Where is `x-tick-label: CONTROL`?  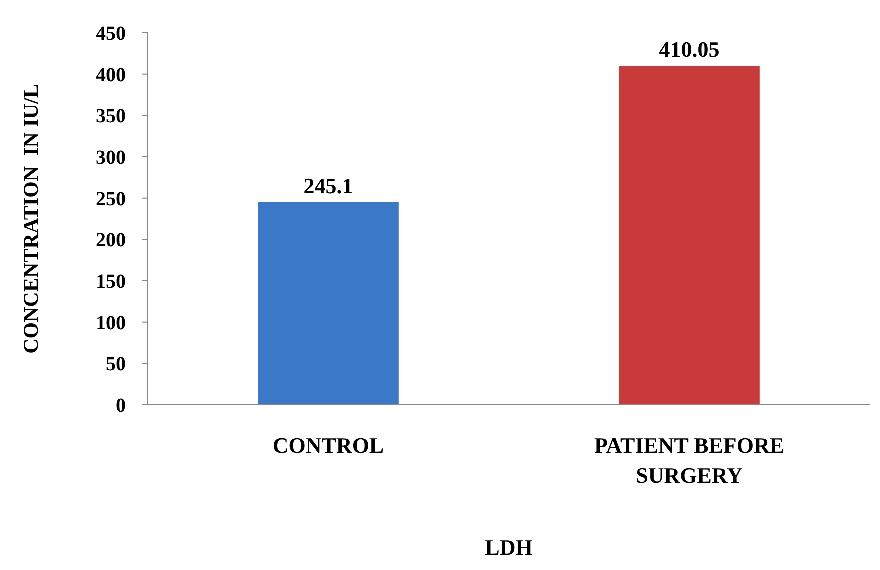 x-tick-label: CONTROL is located at coordinates (328, 445).